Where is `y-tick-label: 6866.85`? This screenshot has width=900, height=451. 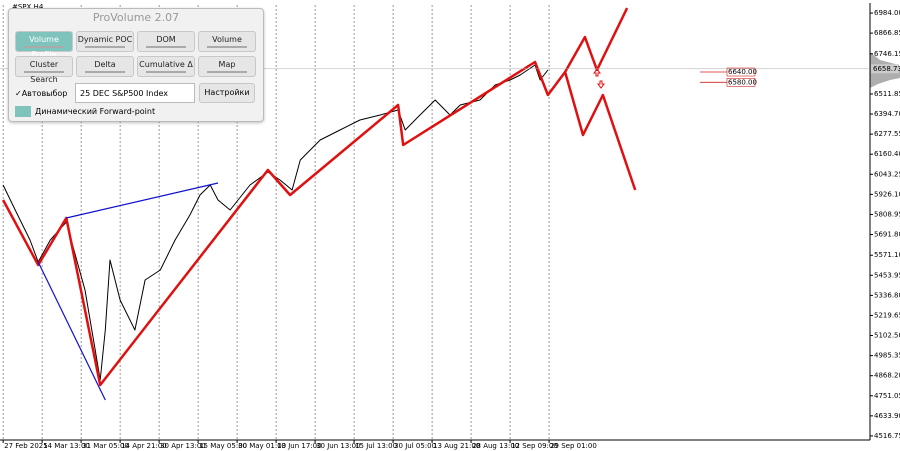
y-tick-label: 6866.85 is located at coordinates (887, 33).